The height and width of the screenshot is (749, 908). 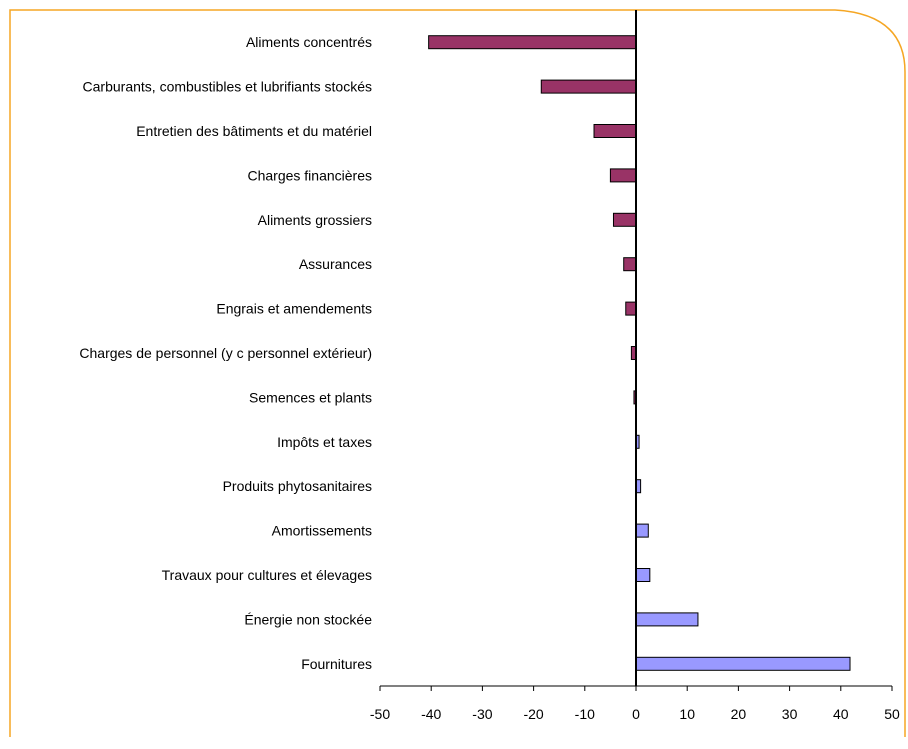 I want to click on x-tick-label: -20, so click(x=533, y=714).